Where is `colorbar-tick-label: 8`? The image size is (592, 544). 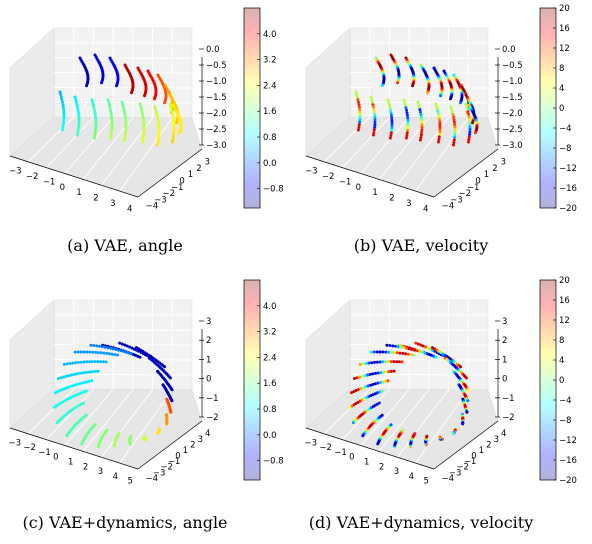 colorbar-tick-label: 8 is located at coordinates (561, 69).